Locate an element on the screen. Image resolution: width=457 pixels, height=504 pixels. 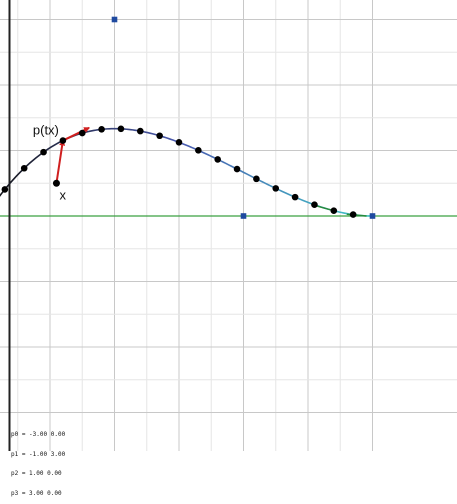
control-point-p1 is located at coordinates (114, 19).